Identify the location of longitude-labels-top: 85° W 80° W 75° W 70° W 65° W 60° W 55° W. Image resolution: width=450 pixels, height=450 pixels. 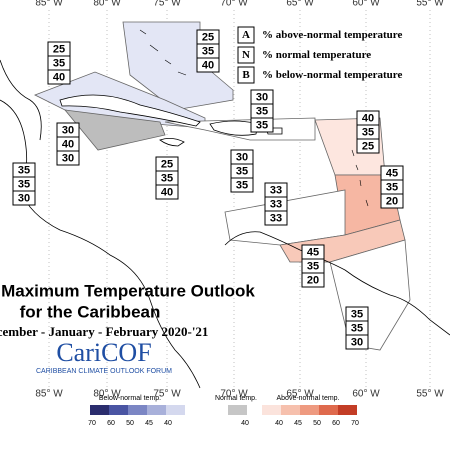
(239, 4).